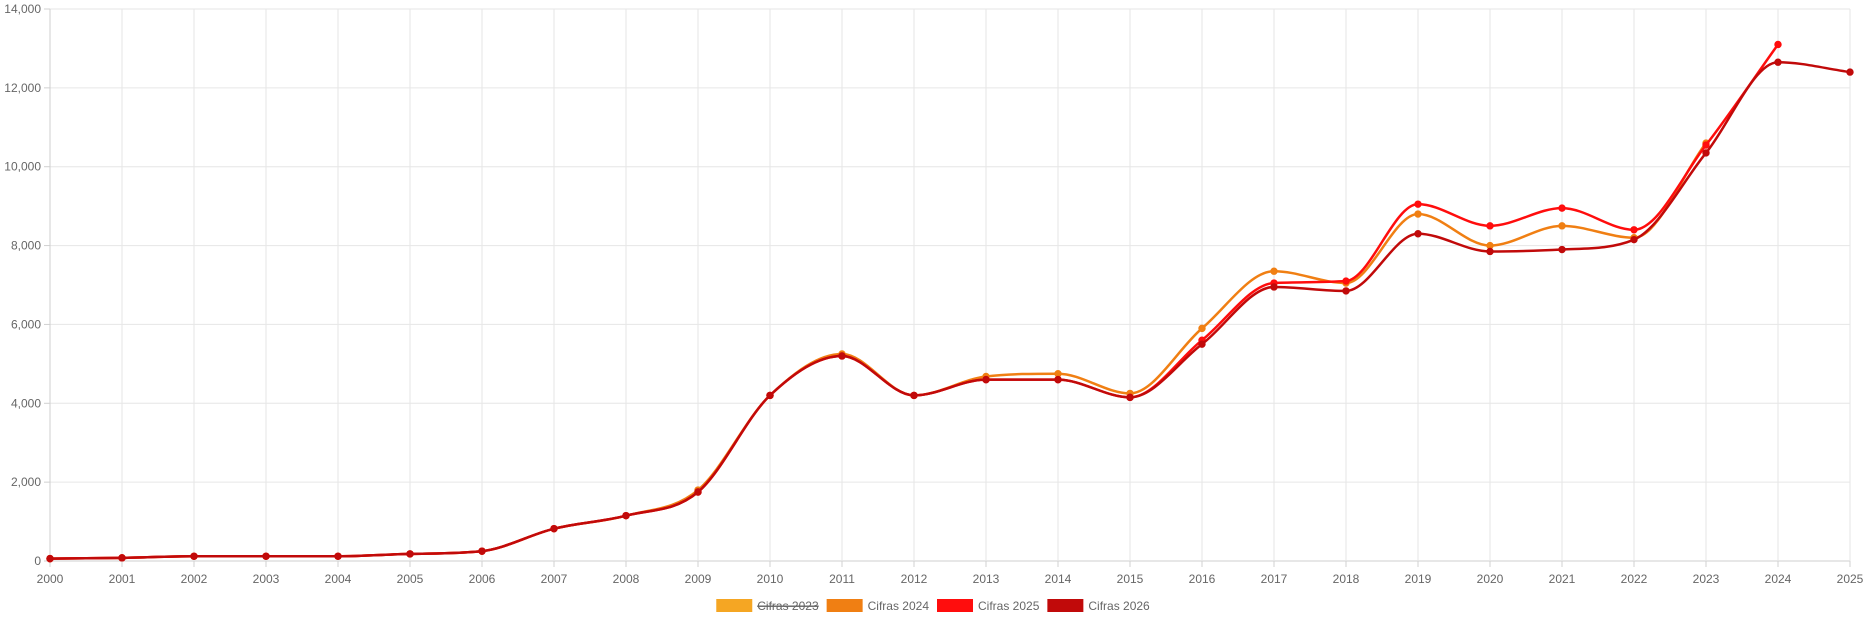 The image size is (1866, 627). Describe the element at coordinates (914, 579) in the screenshot. I see `x-tick-label: 2012` at that location.